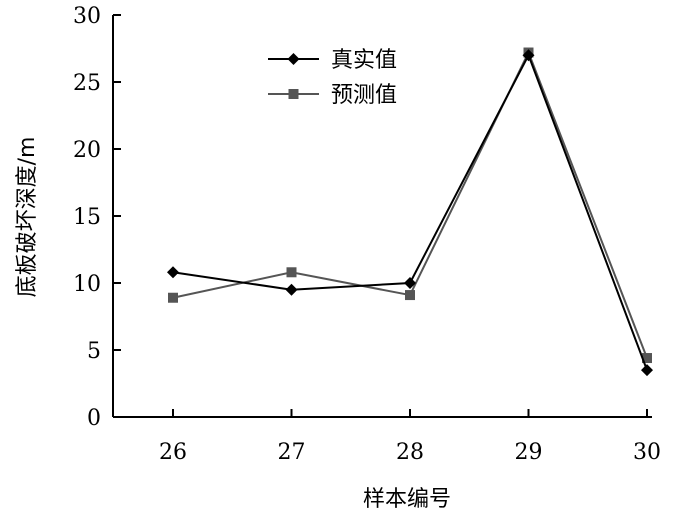 The width and height of the screenshot is (700, 522). What do you see at coordinates (529, 452) in the screenshot?
I see `x-tick-label: 29` at bounding box center [529, 452].